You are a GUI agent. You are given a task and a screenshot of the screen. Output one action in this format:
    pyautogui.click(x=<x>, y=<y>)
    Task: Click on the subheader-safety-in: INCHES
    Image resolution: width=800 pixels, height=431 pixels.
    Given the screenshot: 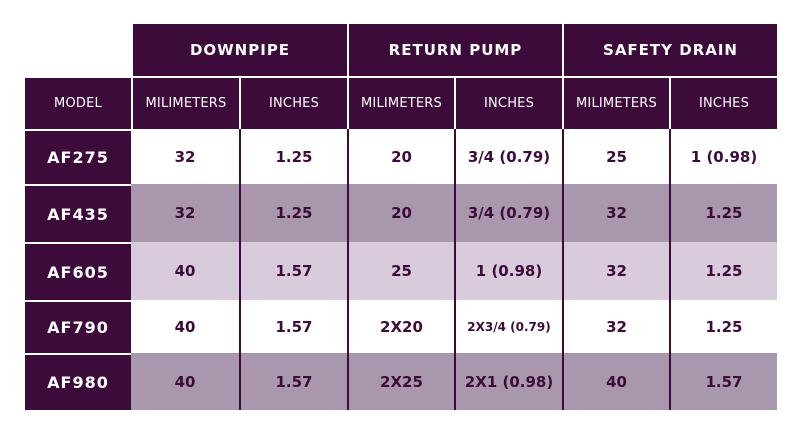 What is the action you would take?
    pyautogui.click(x=723, y=102)
    